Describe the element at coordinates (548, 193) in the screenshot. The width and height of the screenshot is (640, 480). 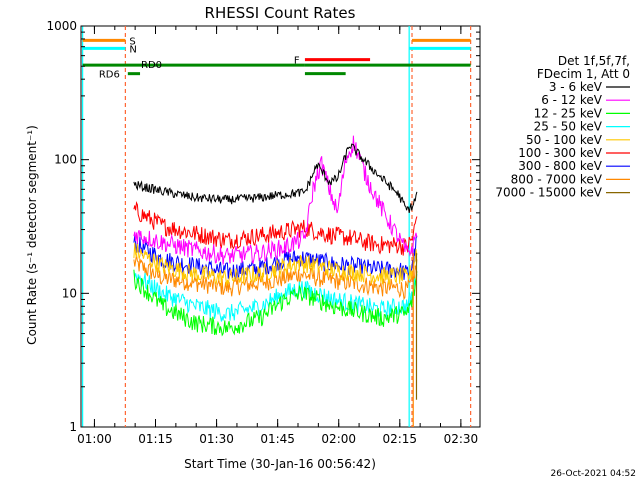
I see `legend-entry-label: 7000 - 15000 keV` at that location.